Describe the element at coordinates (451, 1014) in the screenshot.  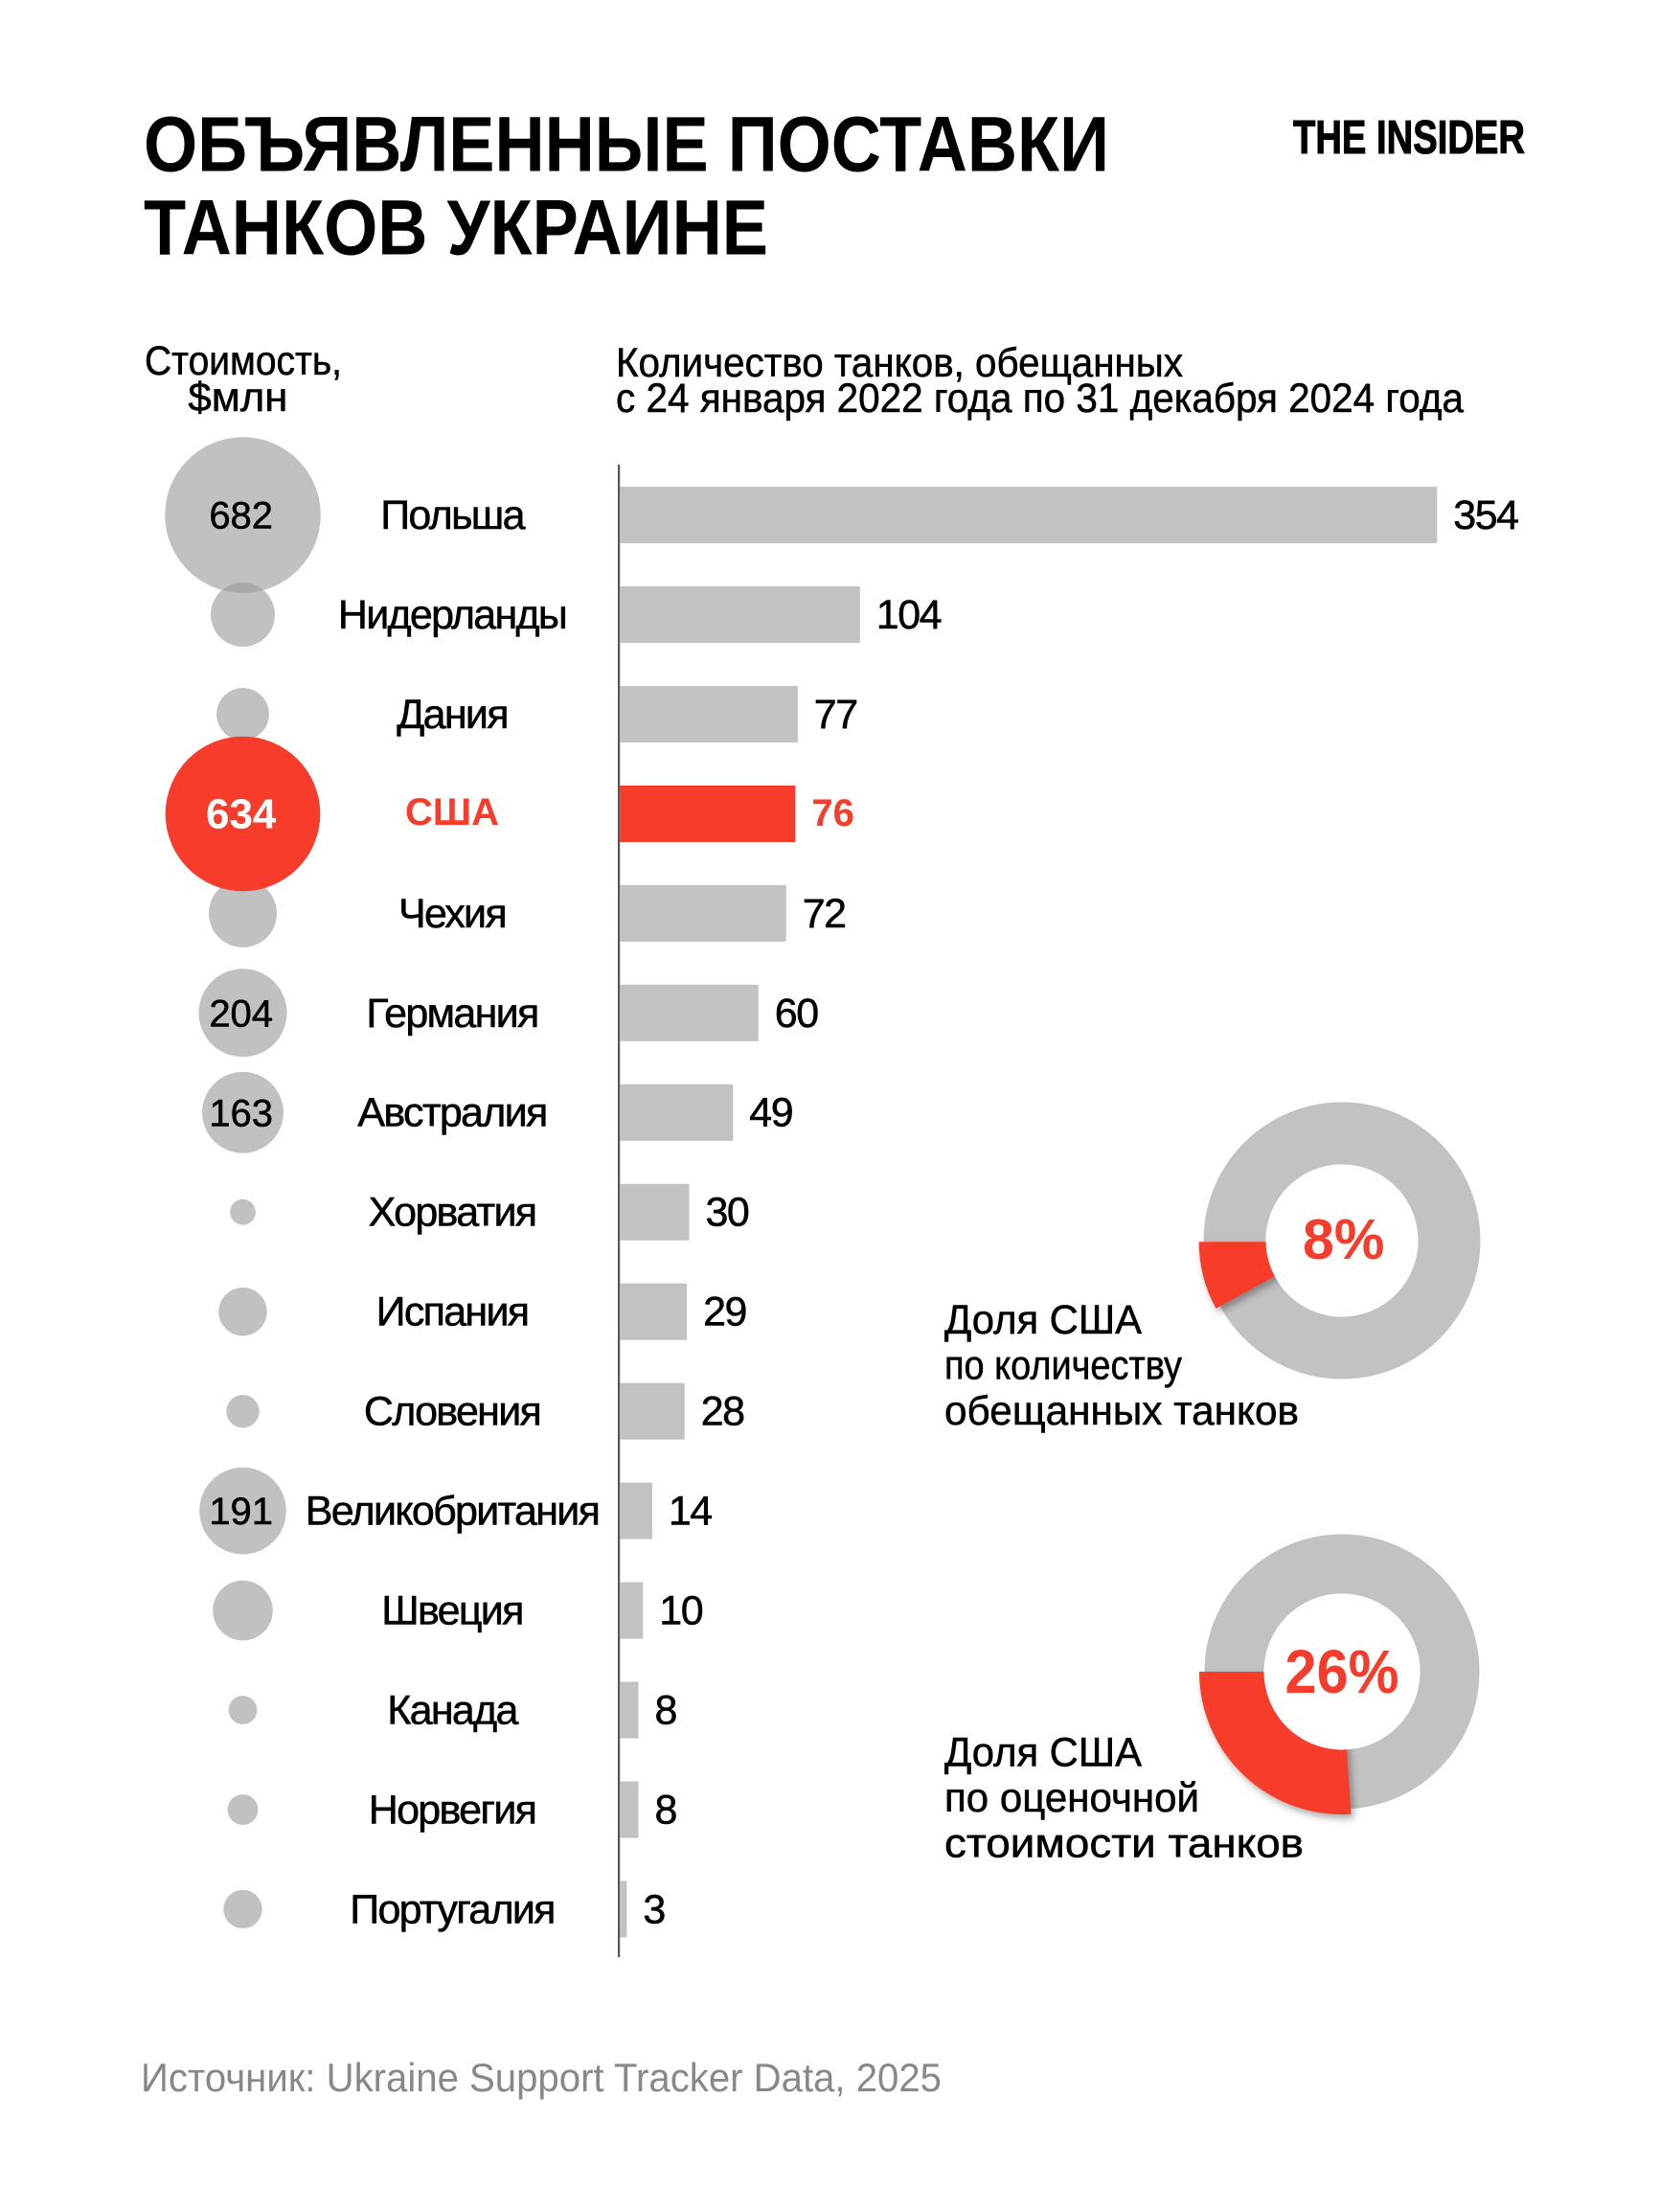
I see `svg-text: Германия` at that location.